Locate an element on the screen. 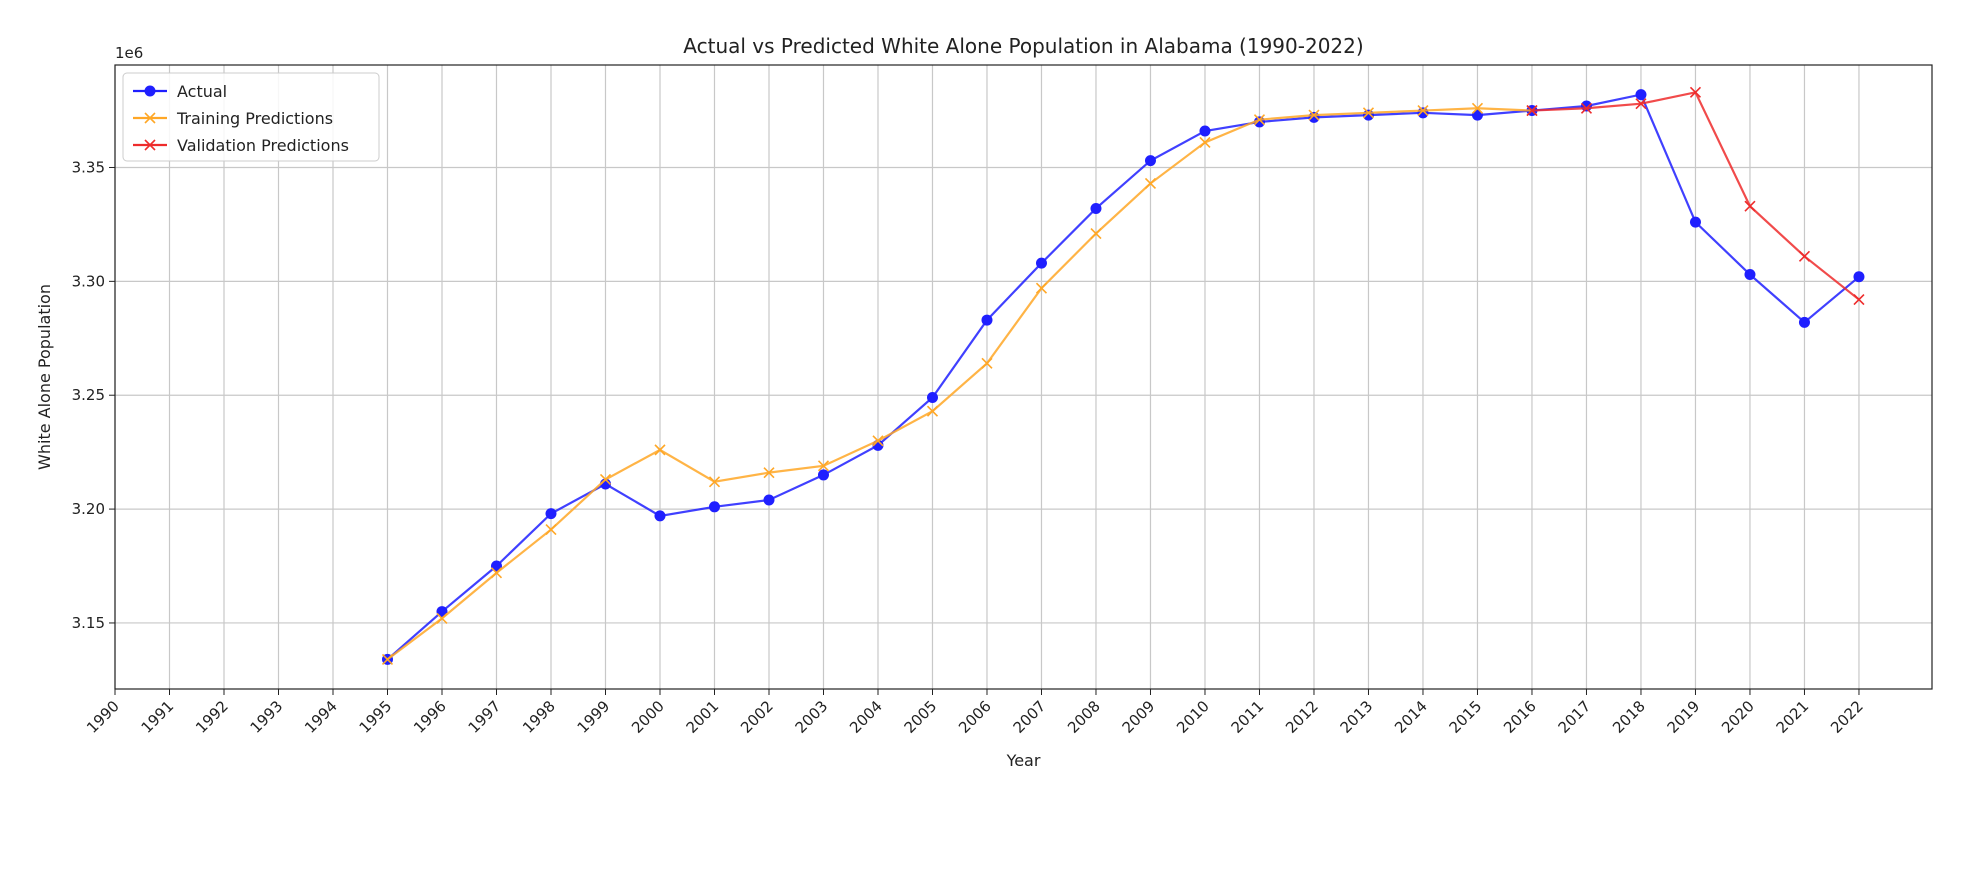 The width and height of the screenshot is (1972, 880). y-tick-label: 3.15 is located at coordinates (88, 623).